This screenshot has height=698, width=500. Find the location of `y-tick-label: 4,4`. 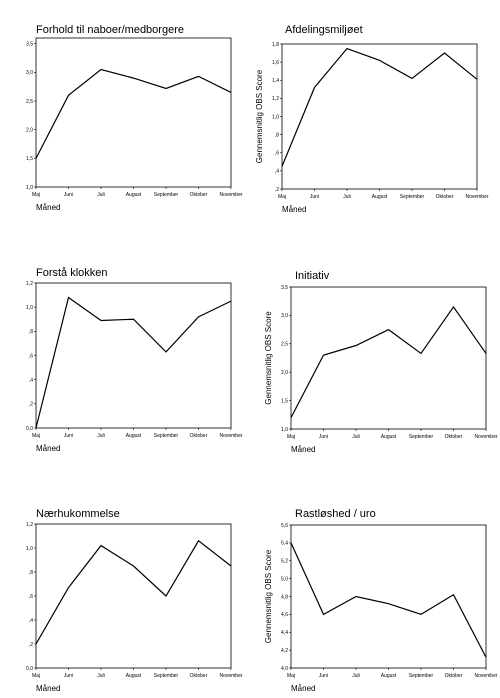

y-tick-label: 4,4 is located at coordinates (284, 633).